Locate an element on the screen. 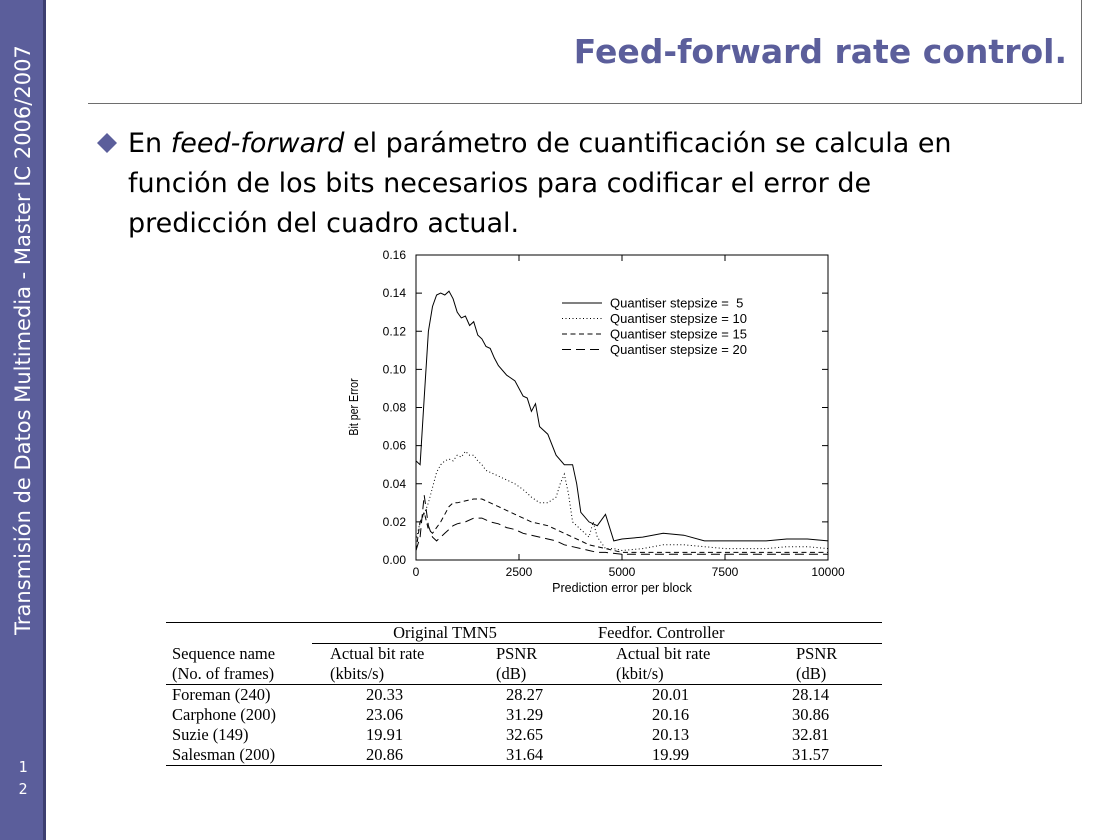  legend-label: Quantiser stepsize = 10 is located at coordinates (678, 318).